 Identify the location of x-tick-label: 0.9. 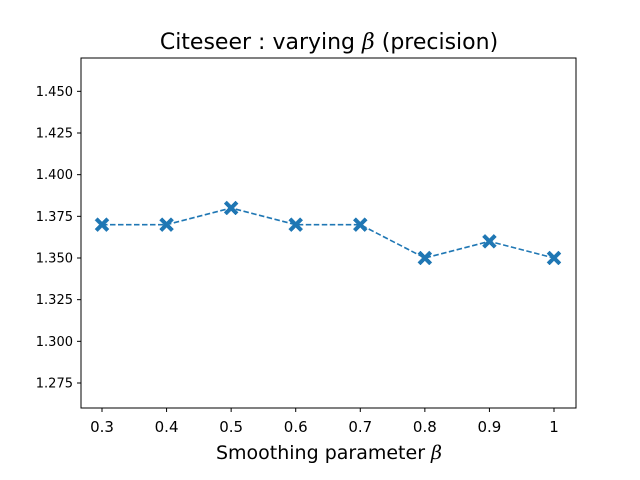
(489, 427).